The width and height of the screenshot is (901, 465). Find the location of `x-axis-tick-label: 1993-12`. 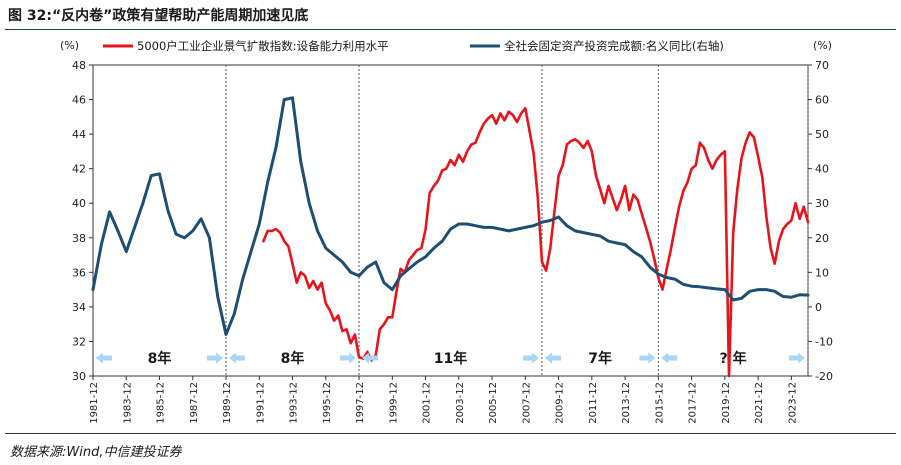

x-axis-tick-label: 1993-12 is located at coordinates (294, 403).